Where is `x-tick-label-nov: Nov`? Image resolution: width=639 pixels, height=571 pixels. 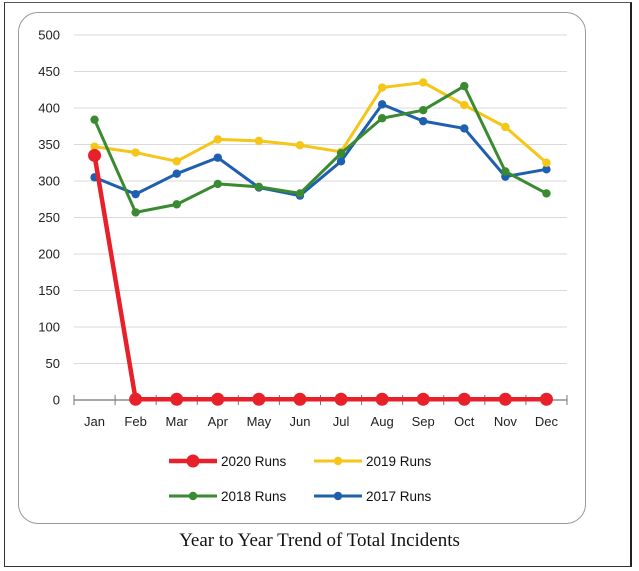 x-tick-label-nov: Nov is located at coordinates (506, 421).